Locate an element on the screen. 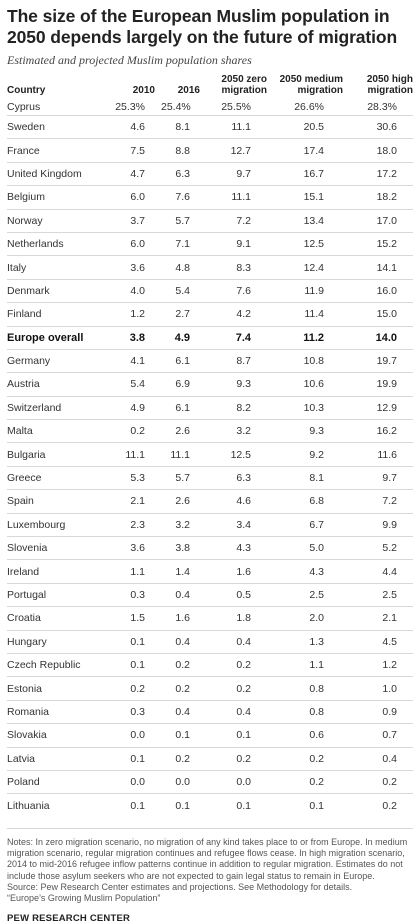  value-cell: 7.5 is located at coordinates (136, 150).